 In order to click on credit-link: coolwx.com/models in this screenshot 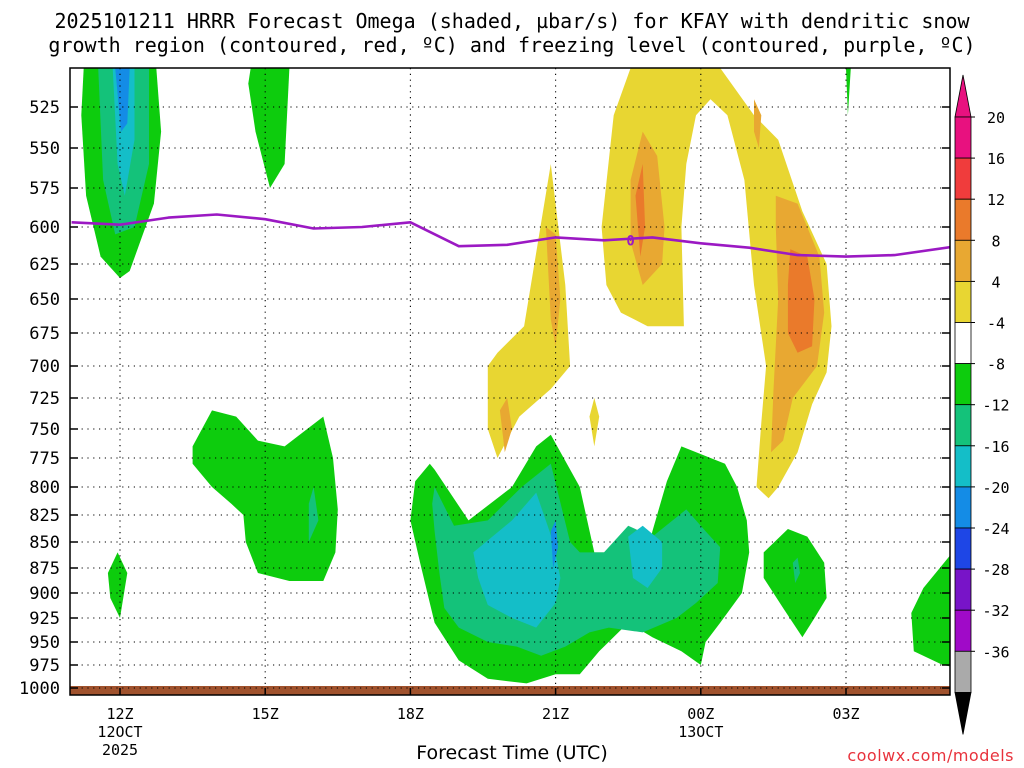, I will do `click(930, 755)`.